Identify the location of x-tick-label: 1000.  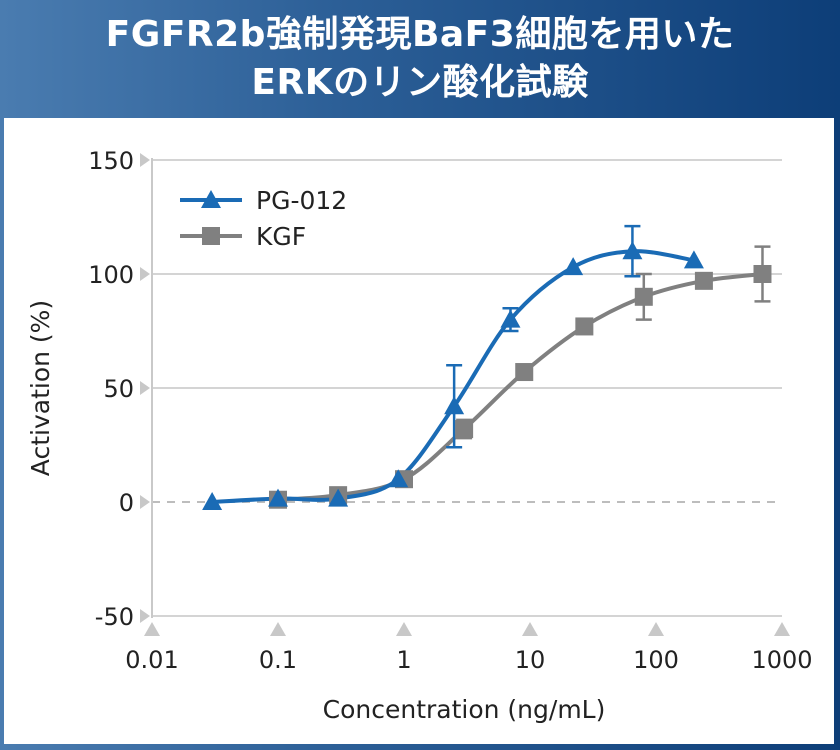
(781, 660).